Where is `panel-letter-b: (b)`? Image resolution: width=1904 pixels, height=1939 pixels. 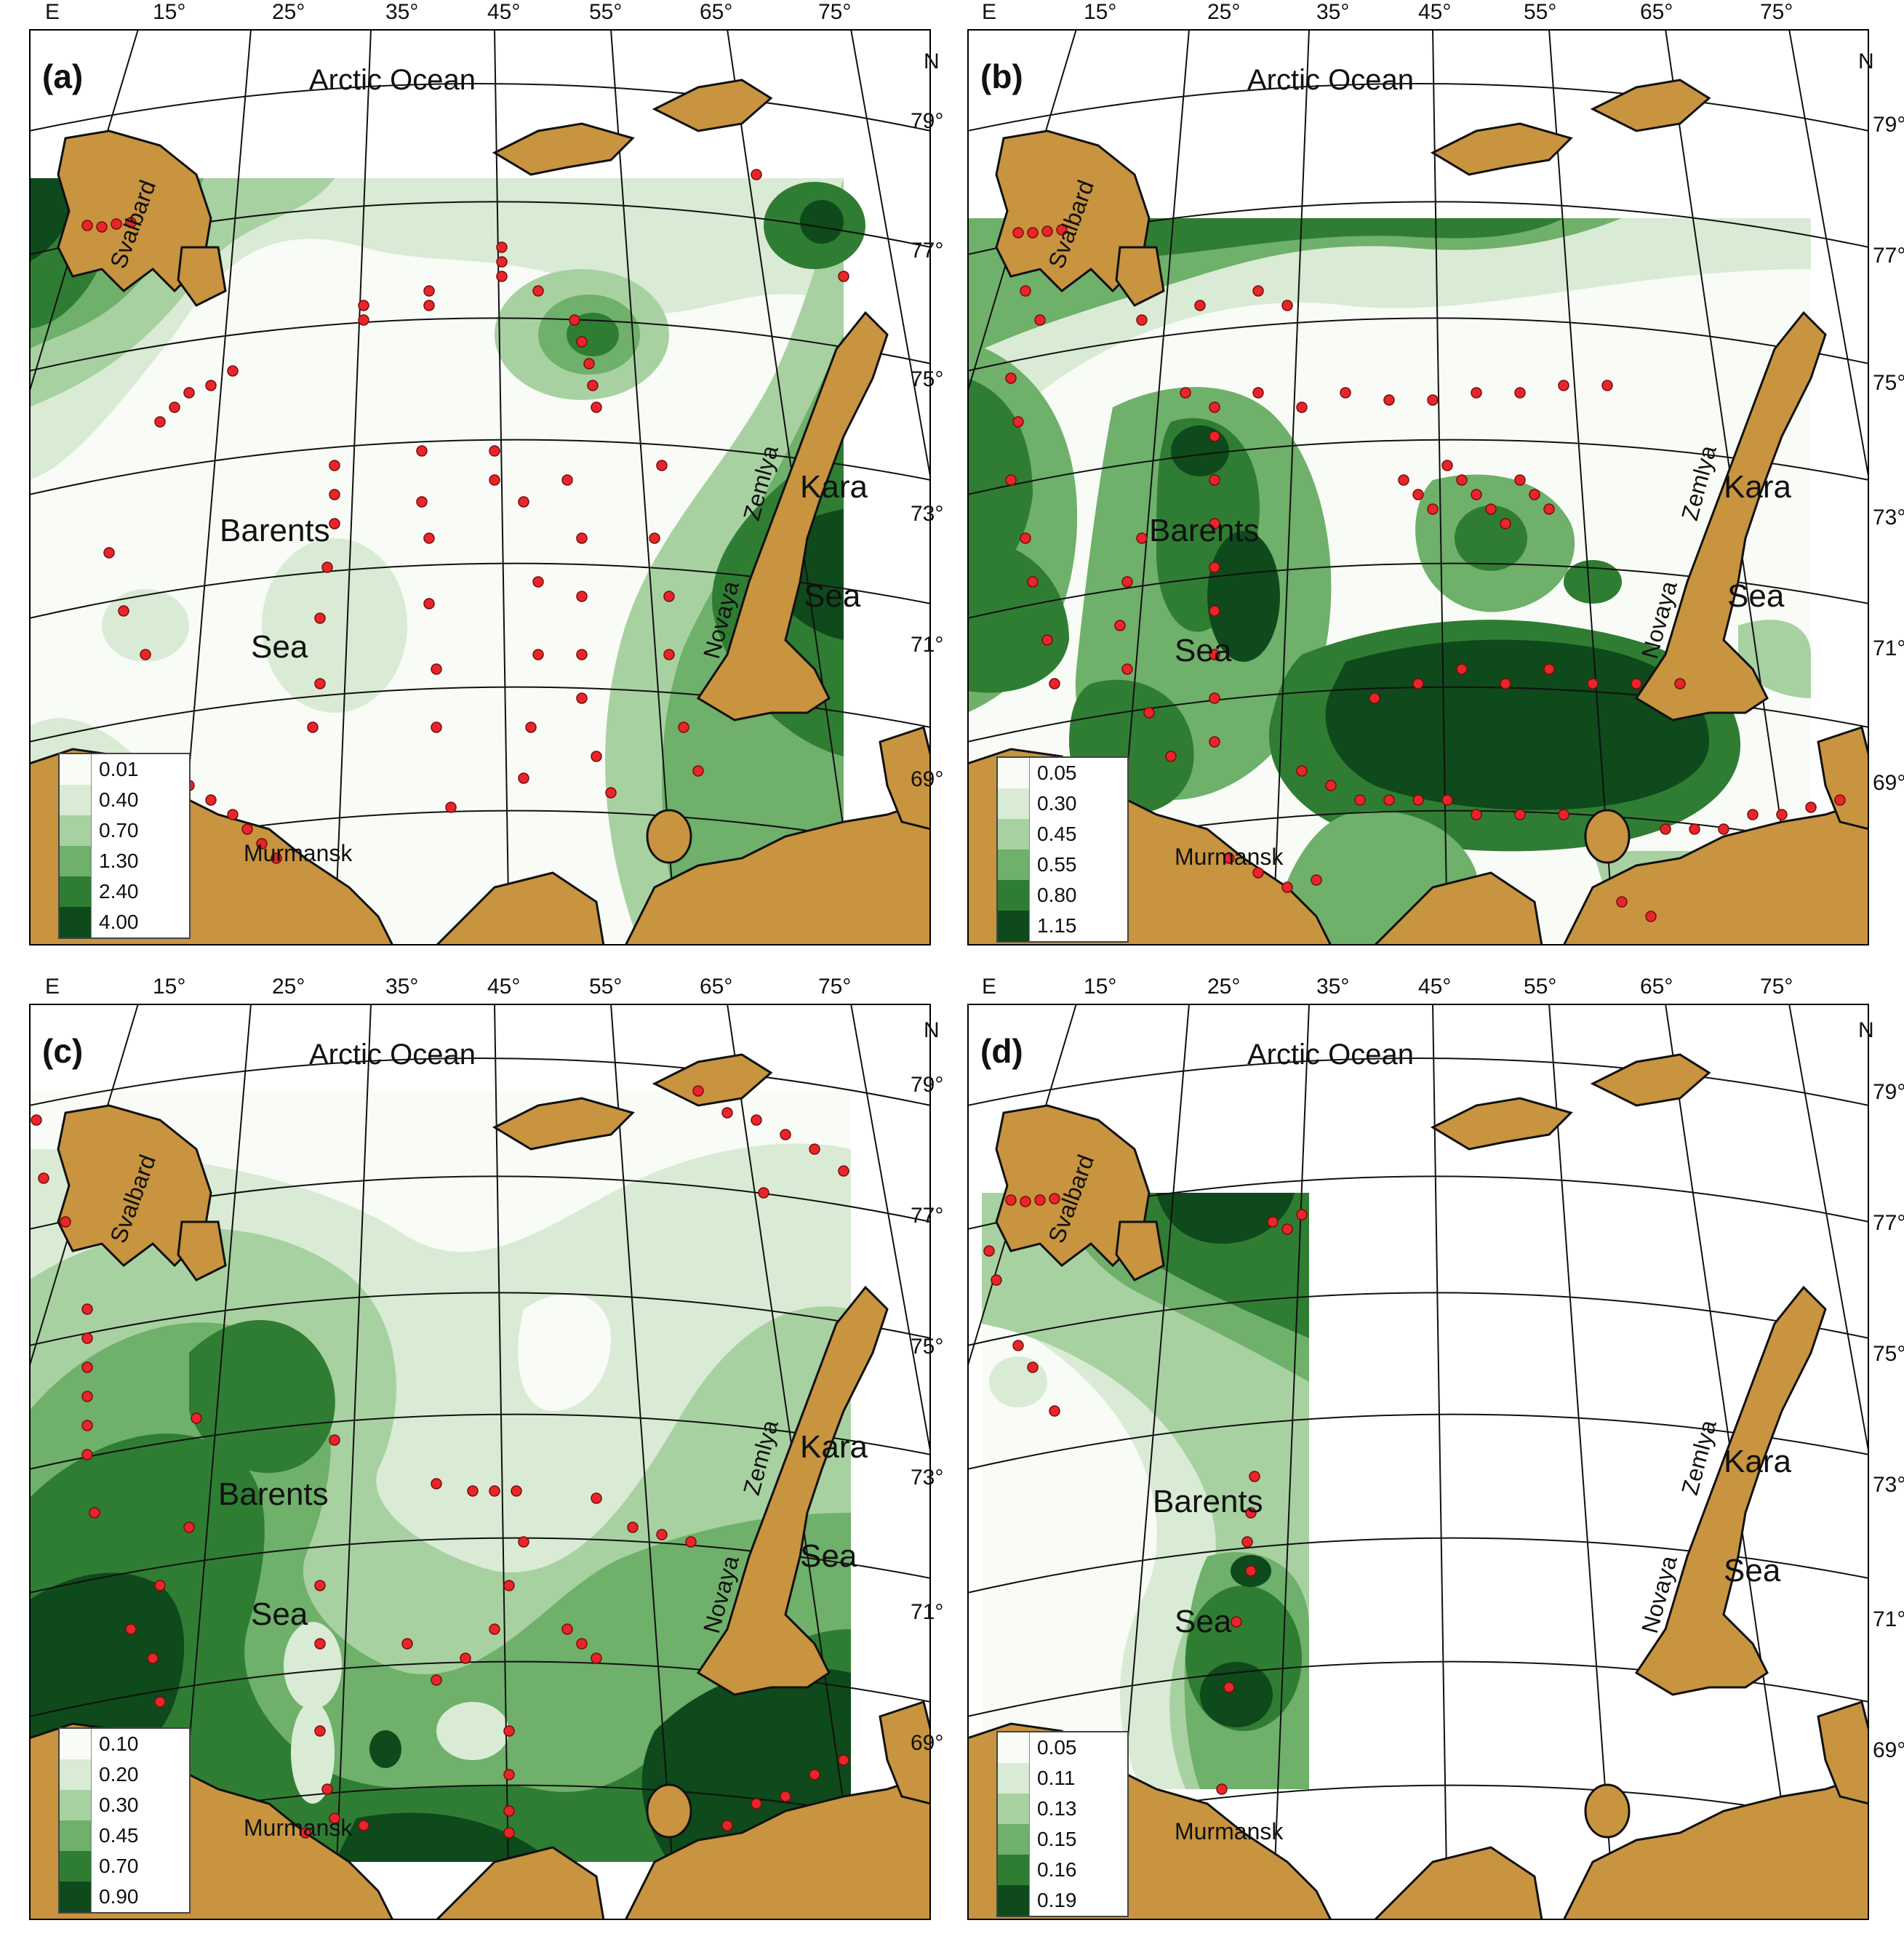
panel-letter-b: (b) is located at coordinates (1001, 76).